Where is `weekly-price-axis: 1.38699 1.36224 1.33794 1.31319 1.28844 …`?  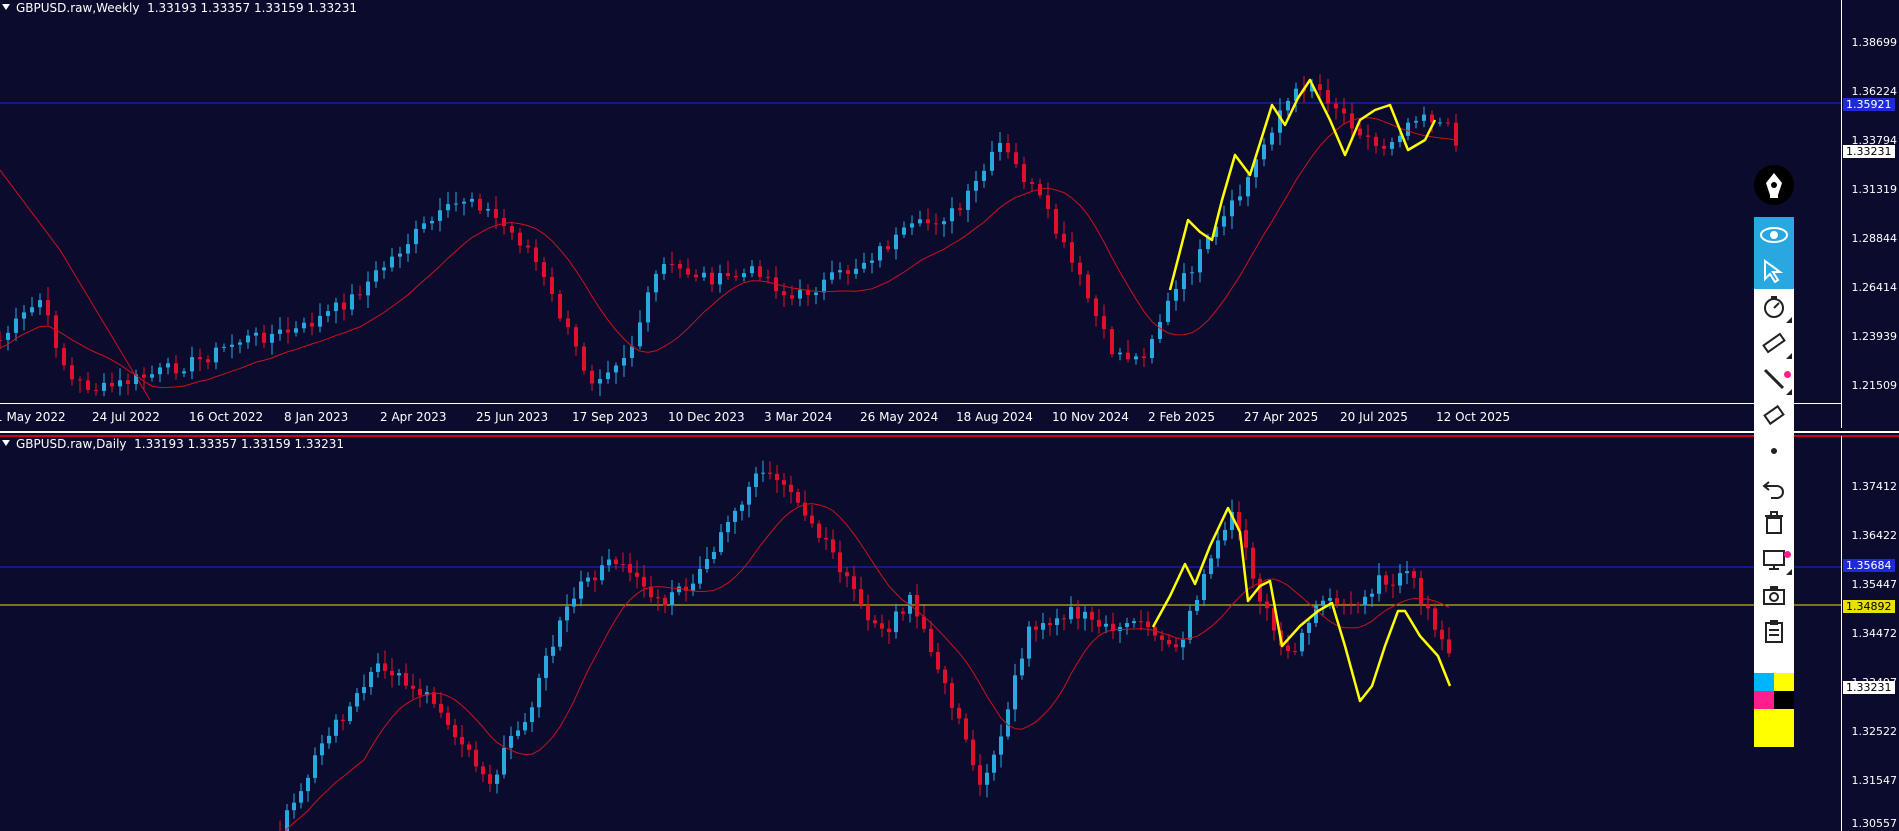
weekly-price-axis: 1.38699 1.36224 1.33794 1.31319 1.28844 … is located at coordinates (1870, 214).